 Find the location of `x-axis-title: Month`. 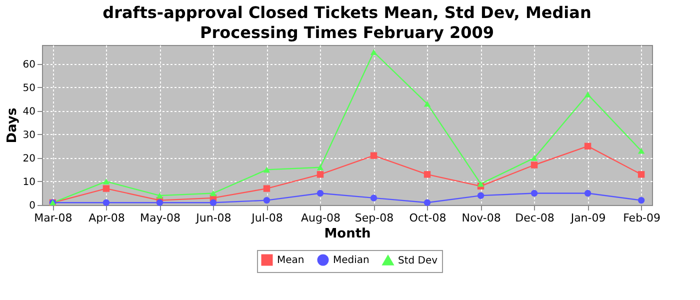

x-axis-title: Month is located at coordinates (347, 234).